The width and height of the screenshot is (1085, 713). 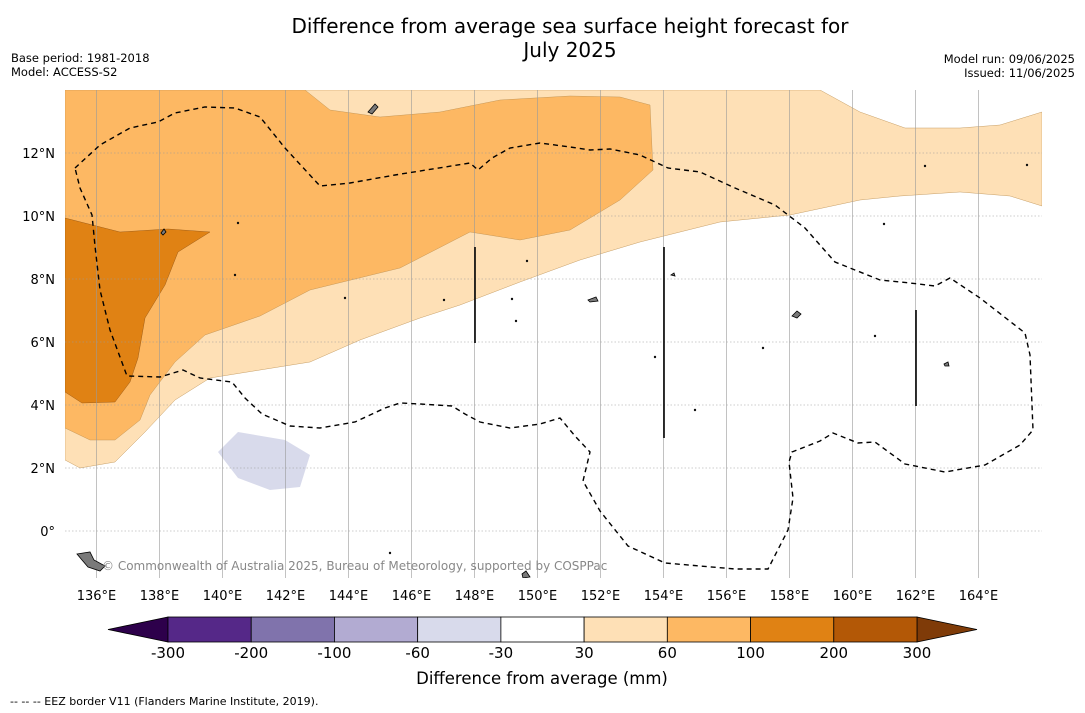 What do you see at coordinates (251, 653) in the screenshot?
I see `colorbar-tick-label: -200` at bounding box center [251, 653].